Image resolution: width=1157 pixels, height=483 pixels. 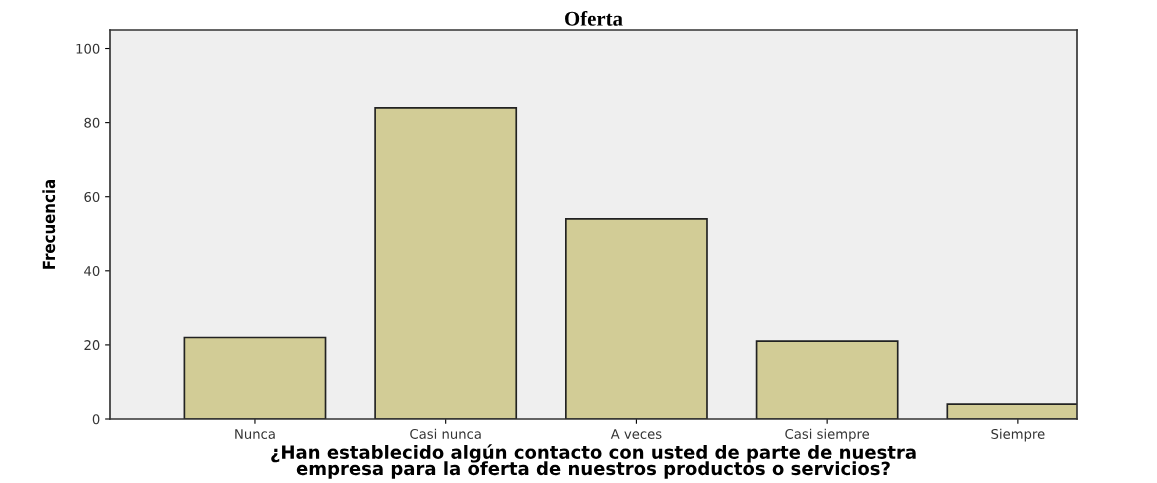 I want to click on x-tick-label: A veces, so click(x=636, y=434).